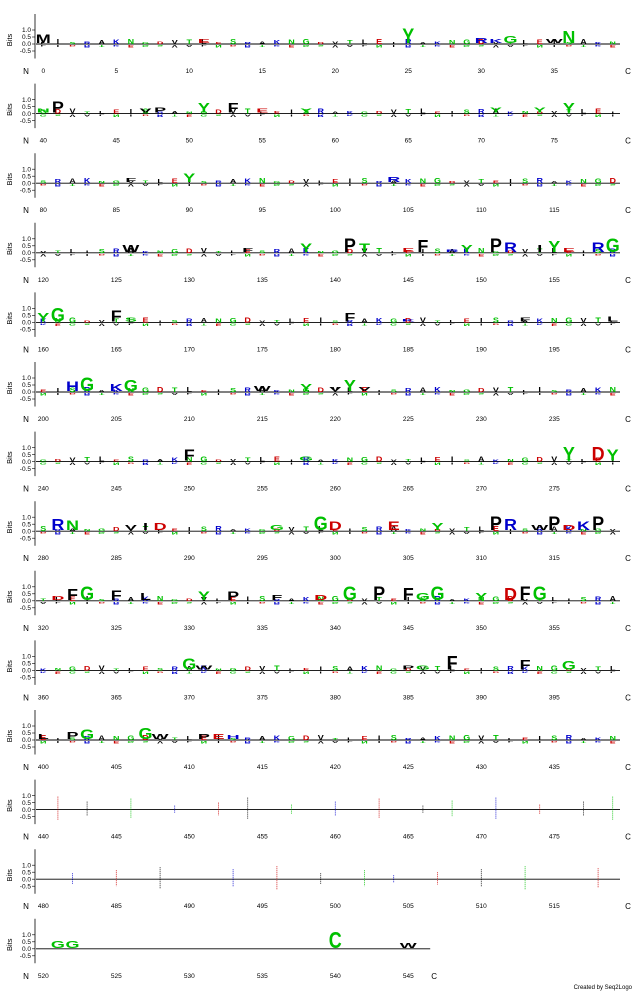  I want to click on x-tick-label: 530, so click(189, 976).